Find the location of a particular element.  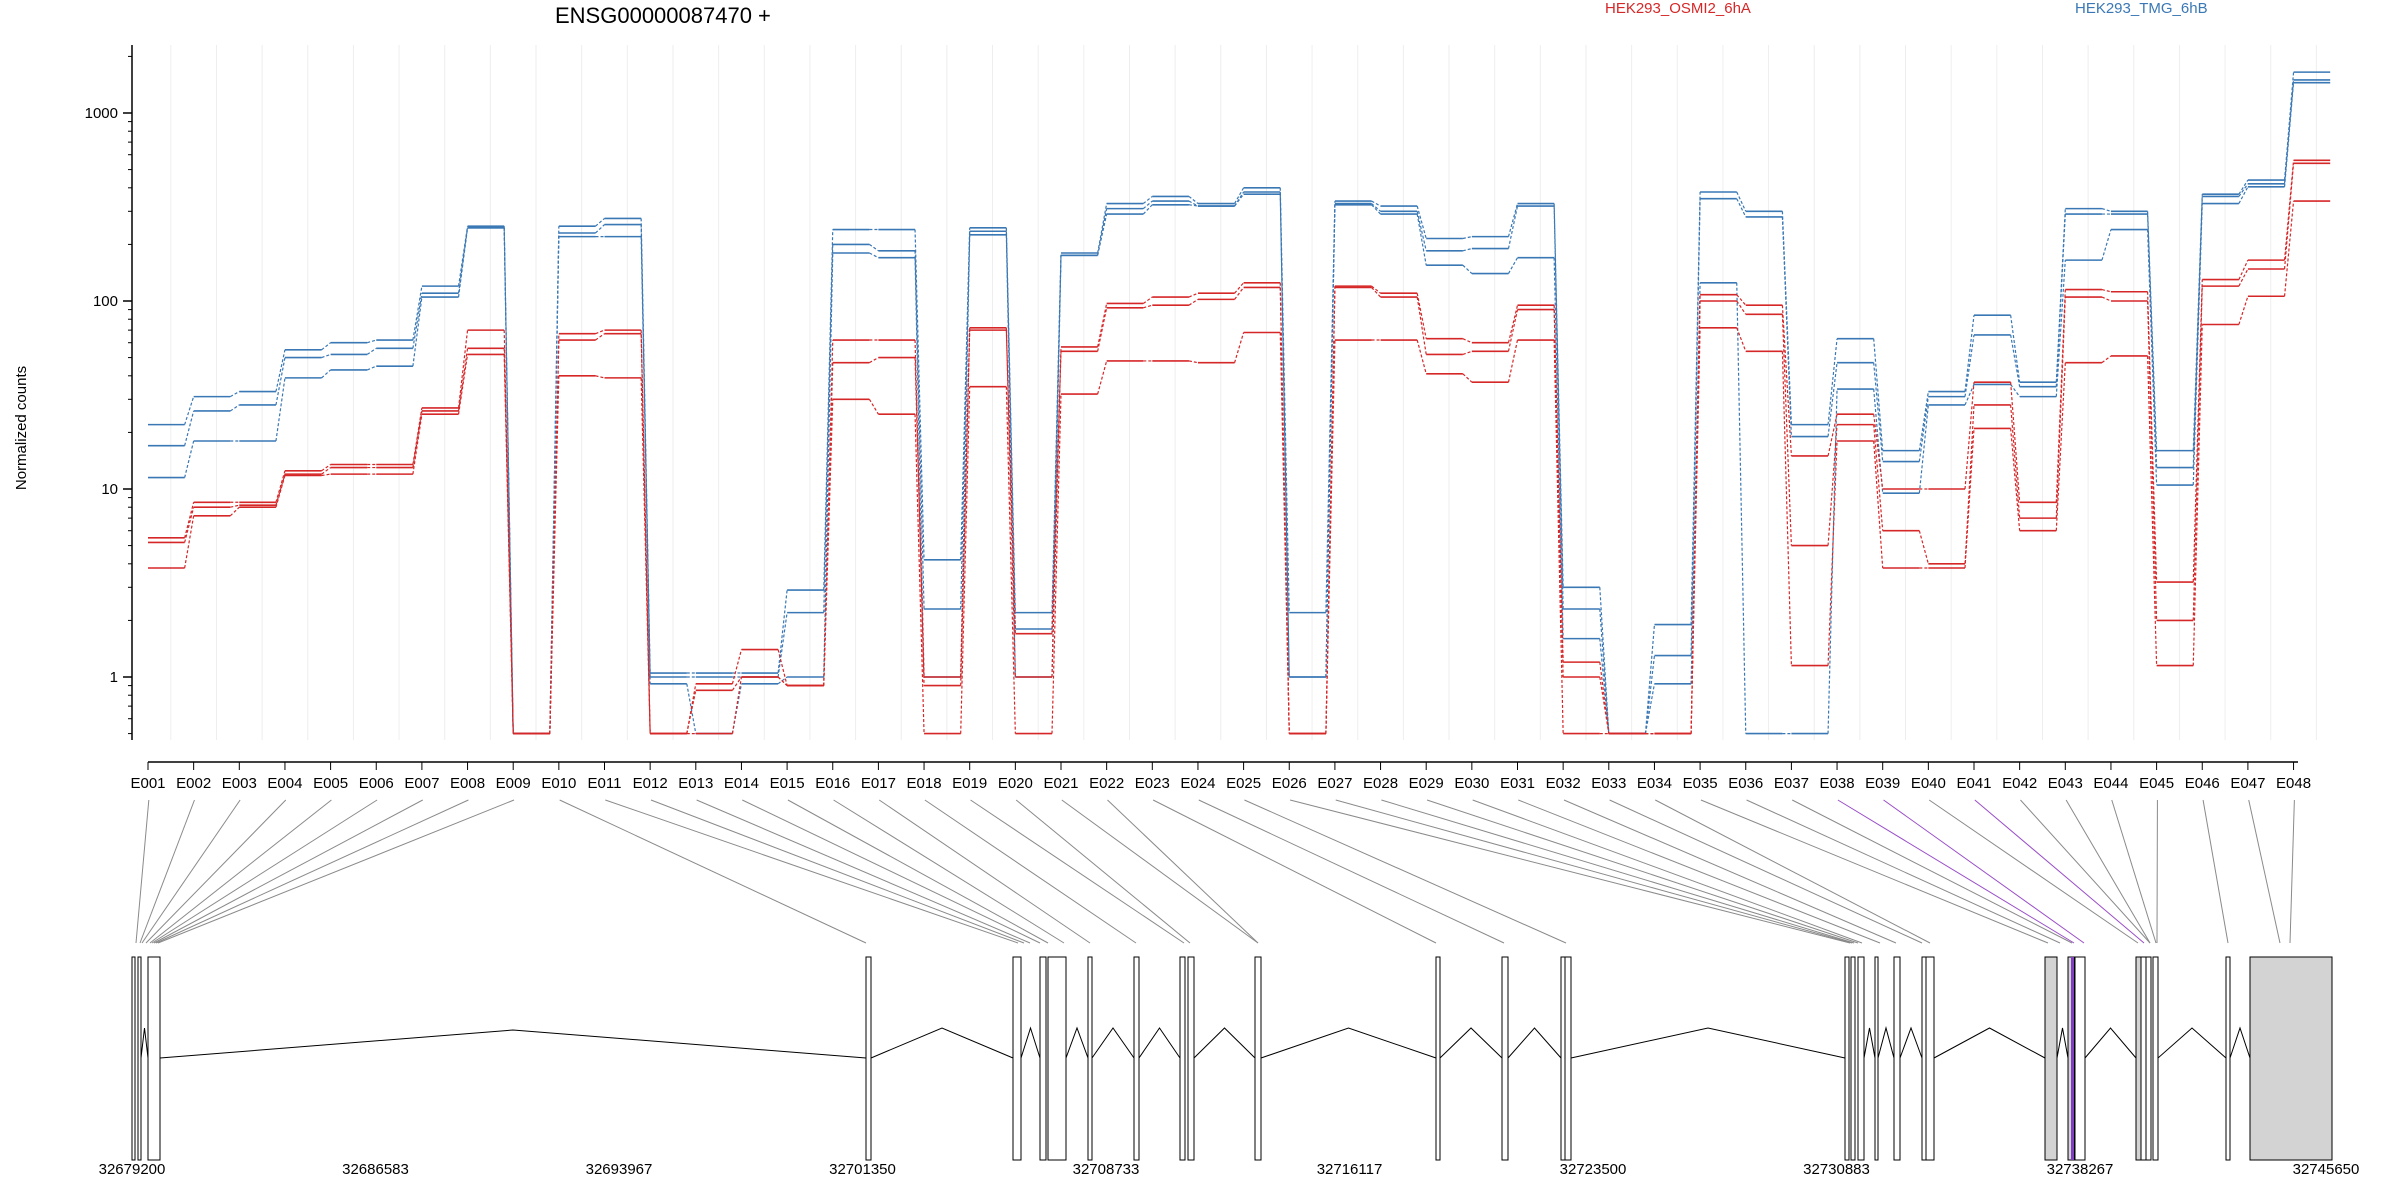

x-tick-label: E003 is located at coordinates (239, 783).